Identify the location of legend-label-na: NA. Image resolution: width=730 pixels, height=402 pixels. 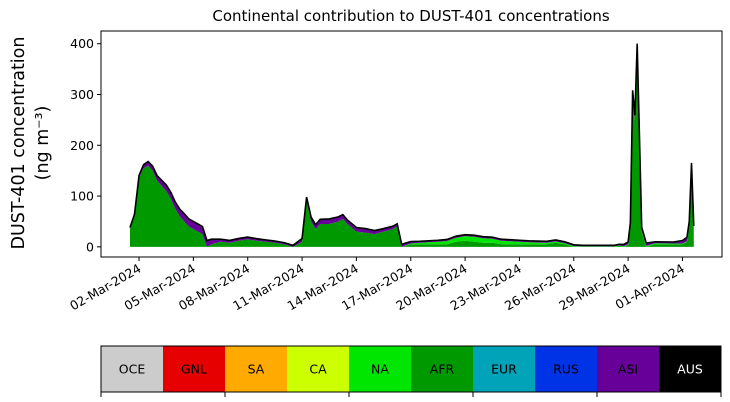
(380, 369).